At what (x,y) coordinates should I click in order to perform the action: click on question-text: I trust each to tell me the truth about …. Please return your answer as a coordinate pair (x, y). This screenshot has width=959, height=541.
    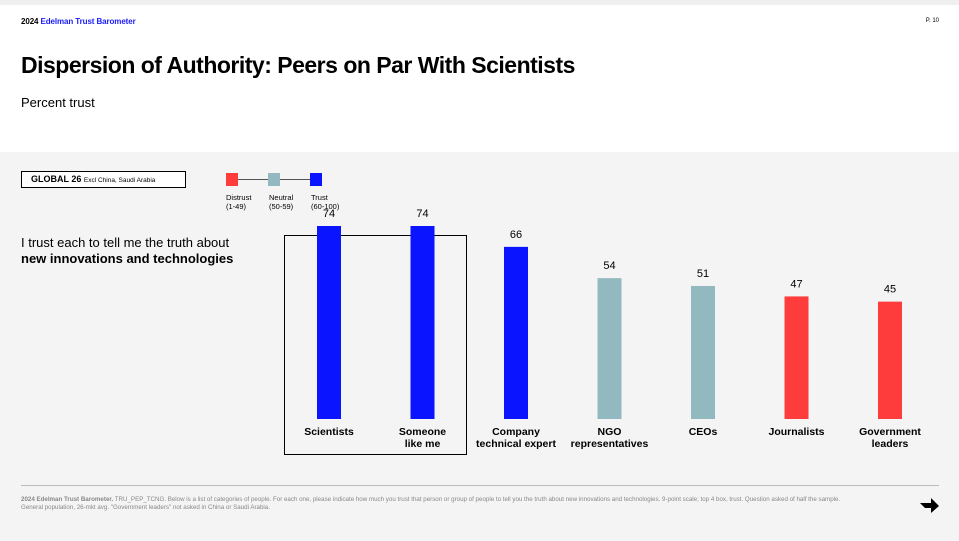
    Looking at the image, I should click on (127, 251).